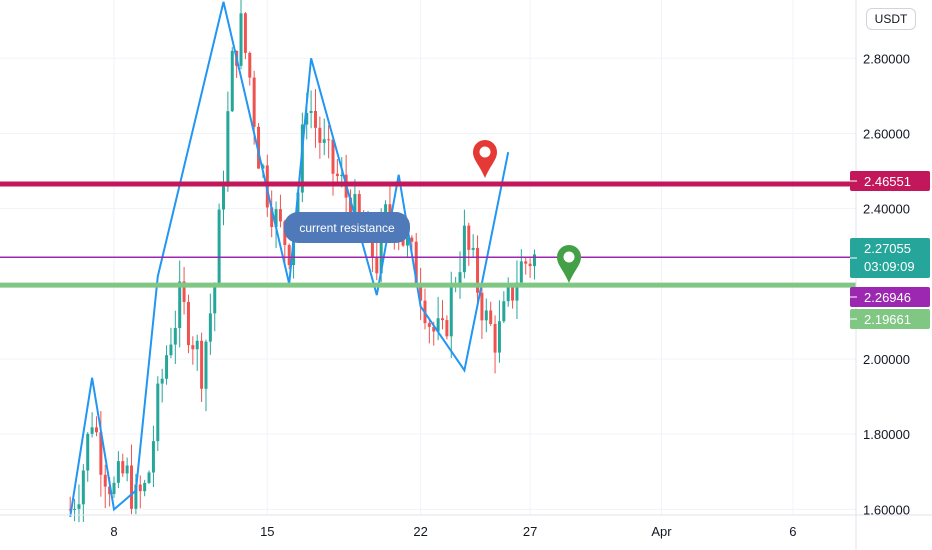  I want to click on annotation-callout: current resistance, so click(347, 227).